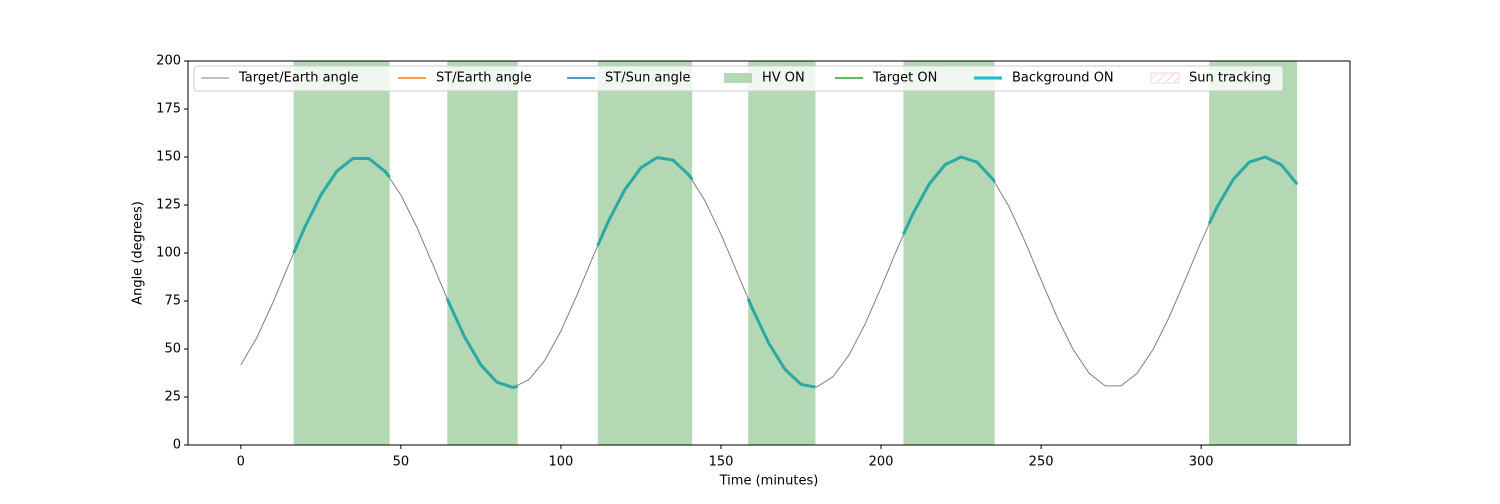  Describe the element at coordinates (721, 462) in the screenshot. I see `x-tick-label: 150` at that location.